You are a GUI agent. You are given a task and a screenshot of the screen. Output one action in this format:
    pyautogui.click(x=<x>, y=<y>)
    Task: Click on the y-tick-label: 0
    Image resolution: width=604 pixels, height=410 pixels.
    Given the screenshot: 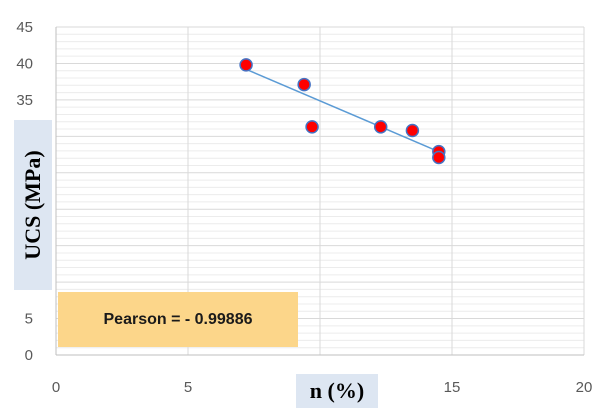 What is the action you would take?
    pyautogui.click(x=29, y=355)
    